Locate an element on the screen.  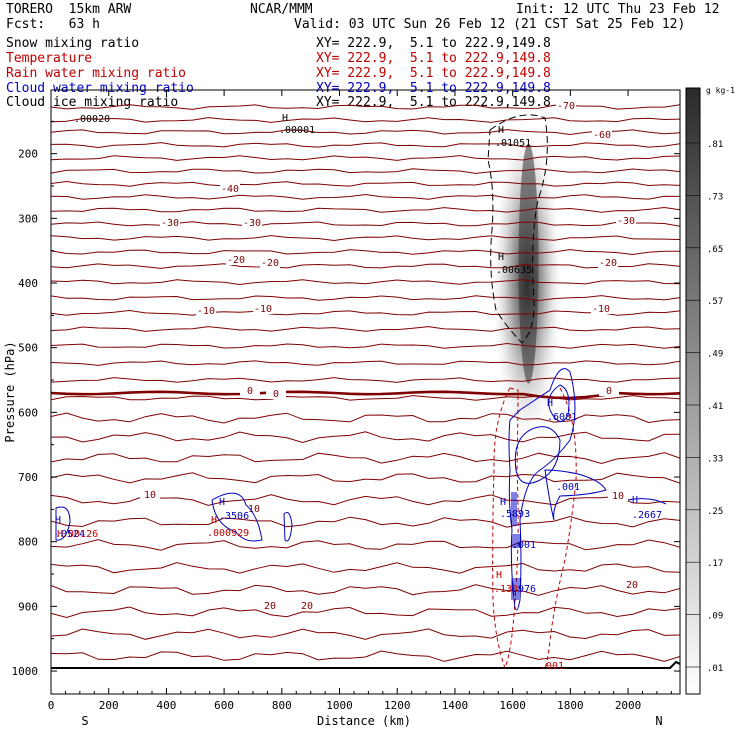
terrain-line is located at coordinates (365, 664).